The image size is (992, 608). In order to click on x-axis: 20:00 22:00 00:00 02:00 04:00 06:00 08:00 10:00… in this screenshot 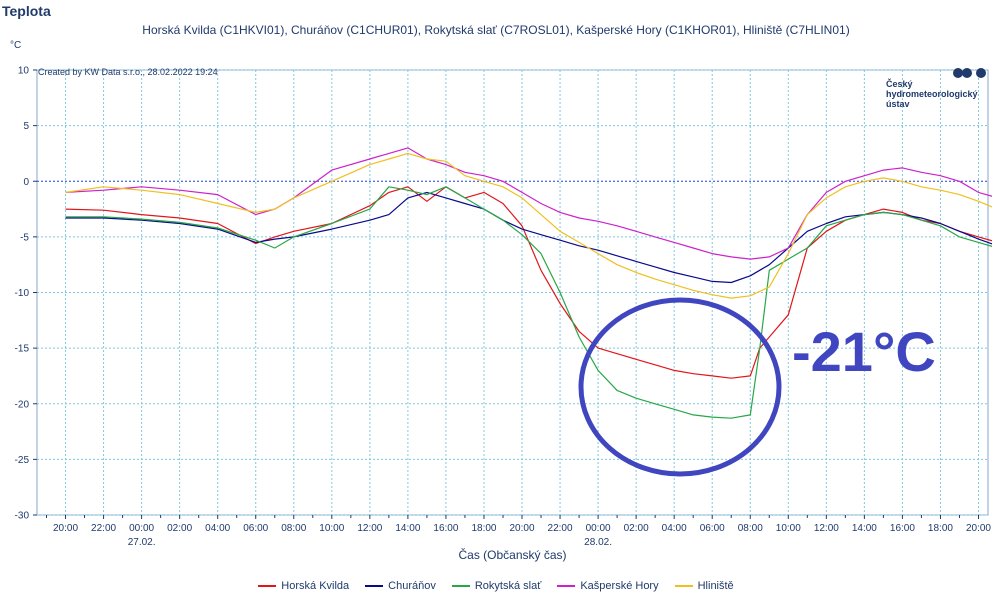, I will do `click(518, 538)`.